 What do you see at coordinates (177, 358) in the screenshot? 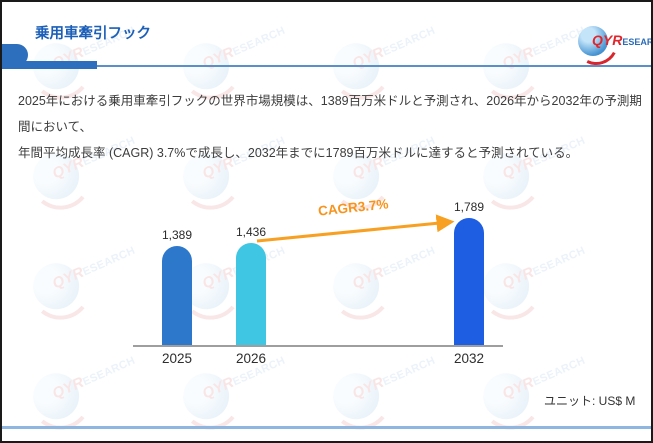
I see `x-tick-2025: 2025` at bounding box center [177, 358].